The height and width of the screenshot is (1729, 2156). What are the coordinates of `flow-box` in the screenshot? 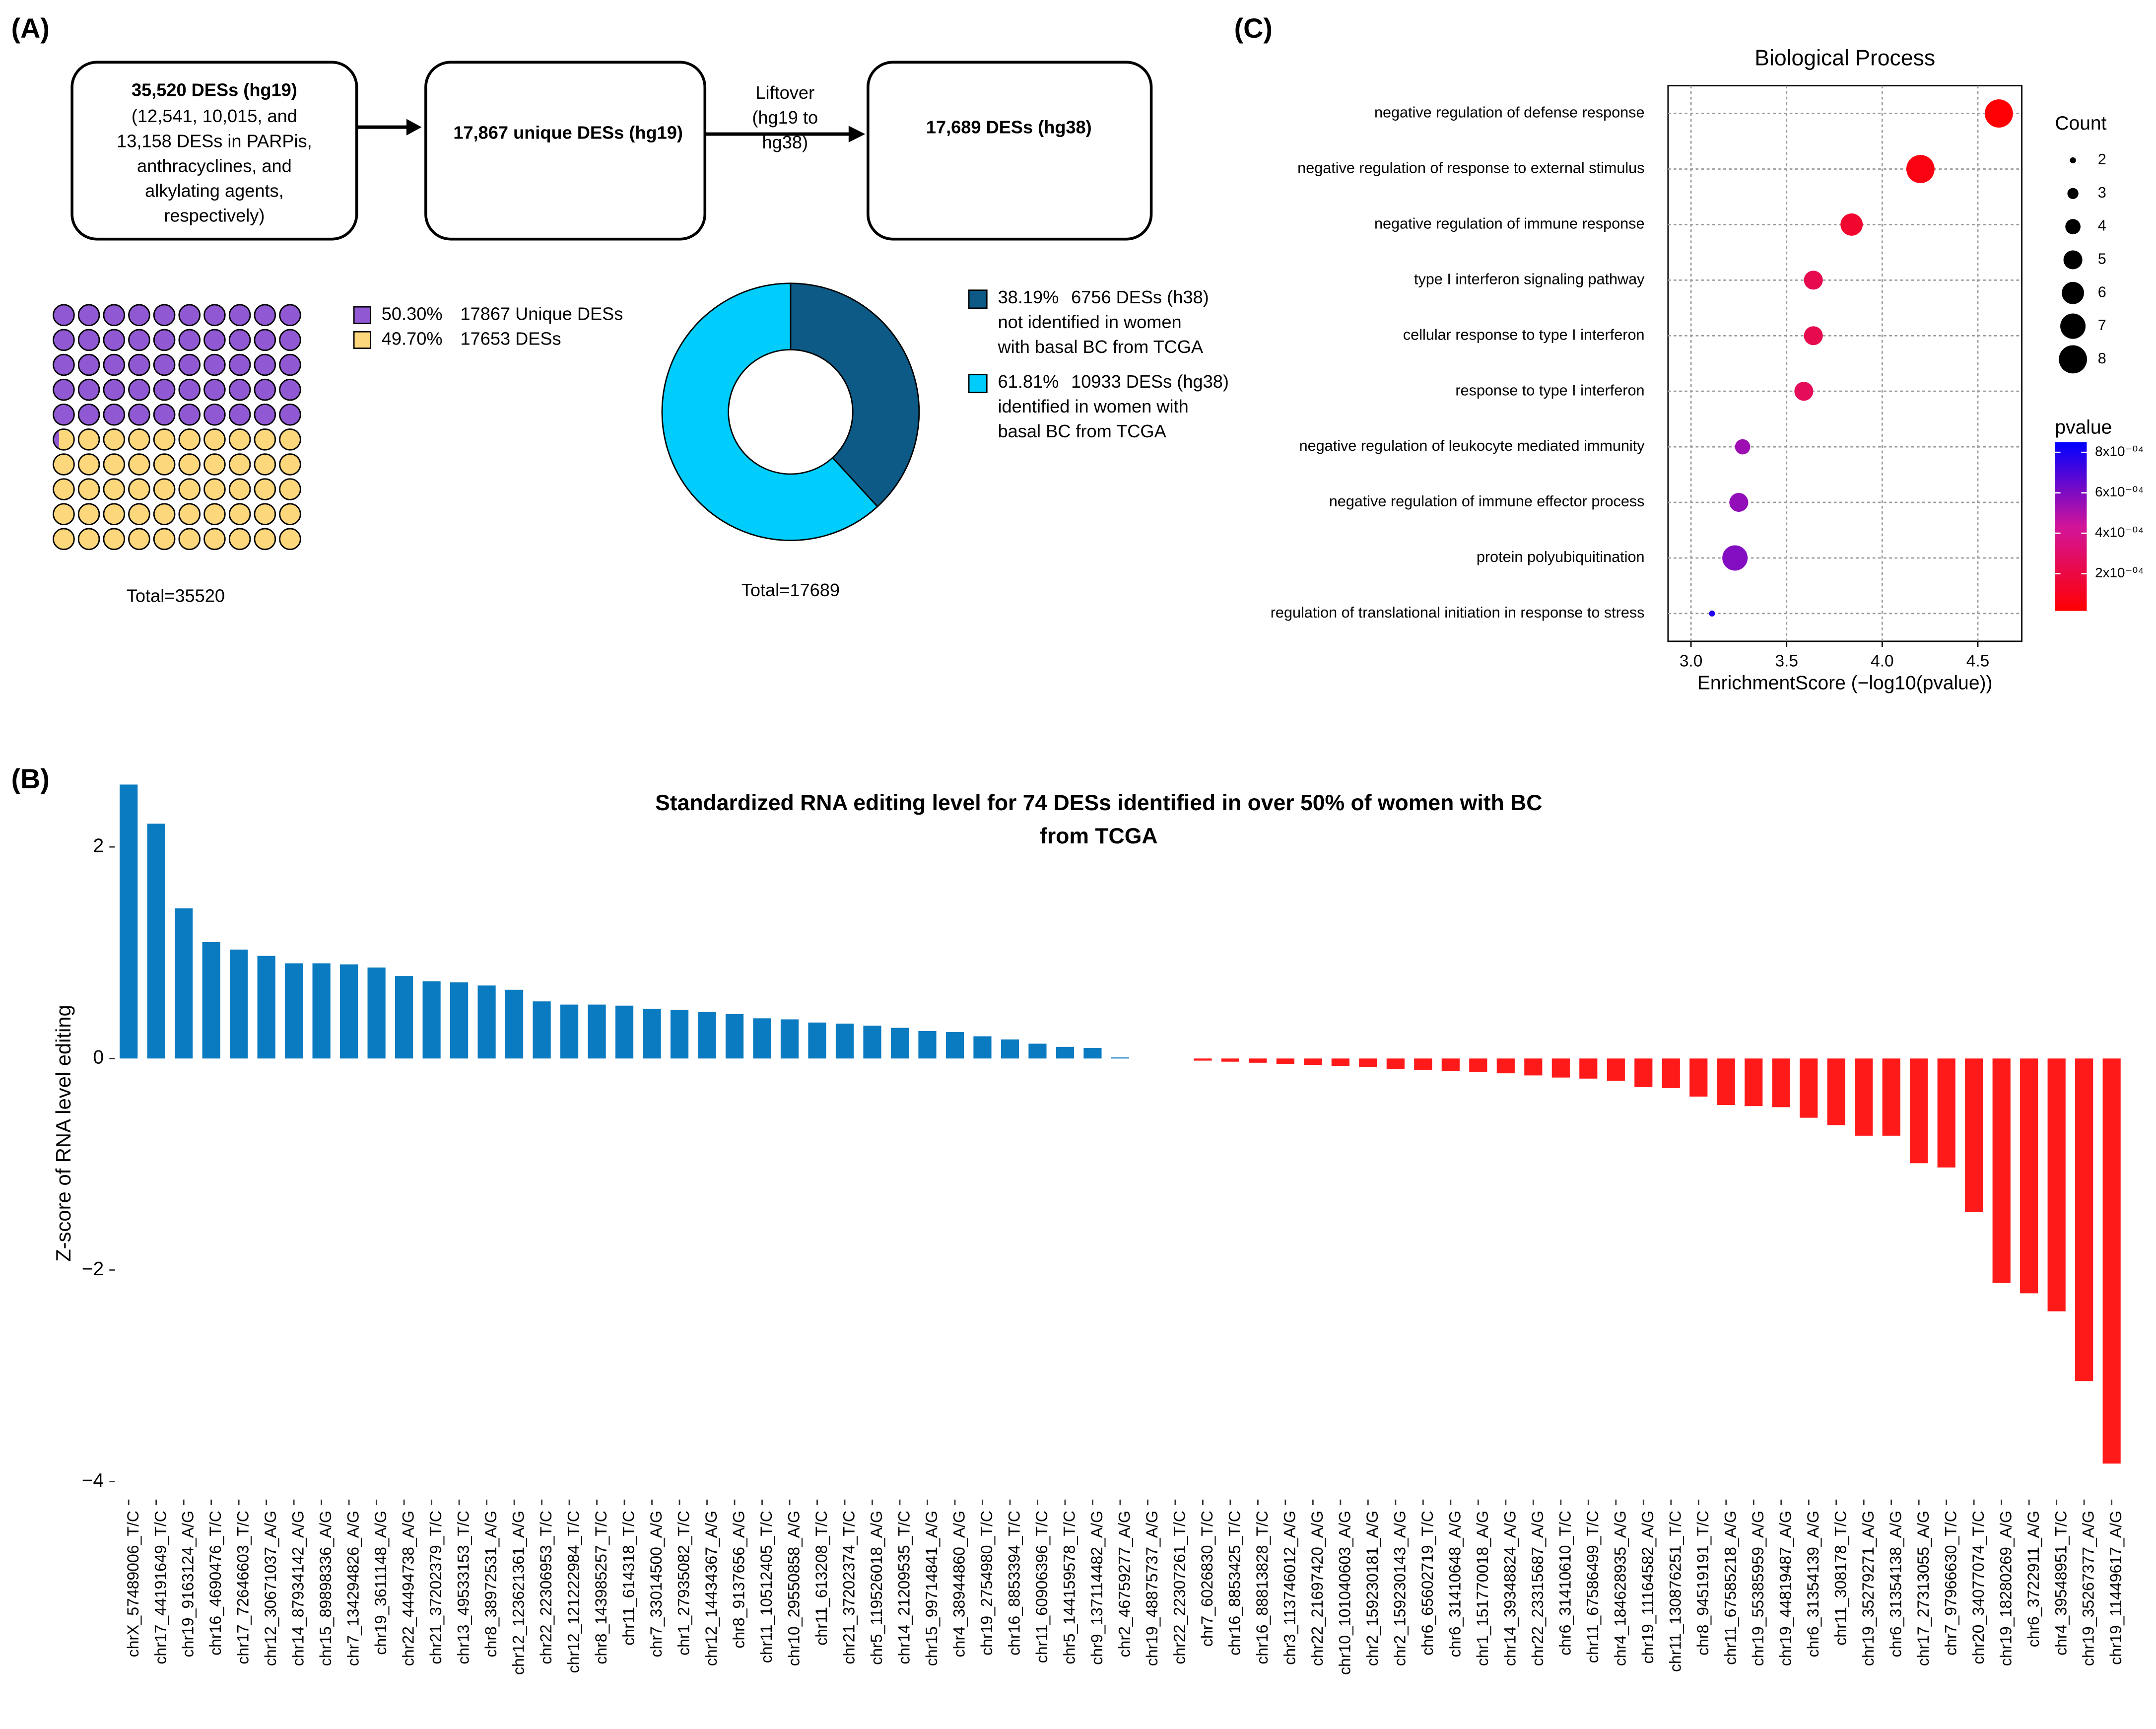 It's located at (565, 151).